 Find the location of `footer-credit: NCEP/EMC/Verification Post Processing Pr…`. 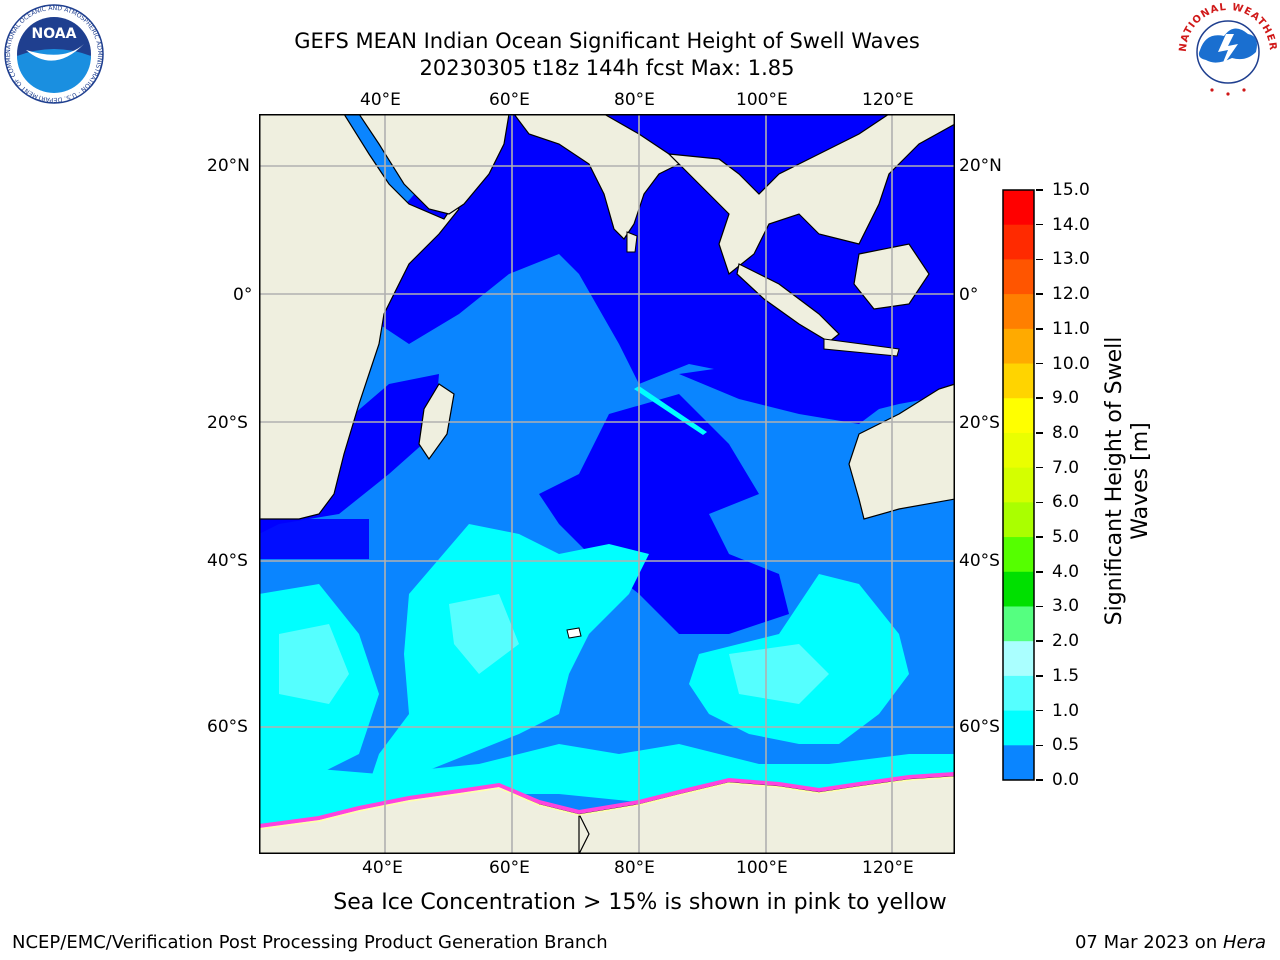

footer-credit: NCEP/EMC/Verification Post Processing Pr… is located at coordinates (310, 942).